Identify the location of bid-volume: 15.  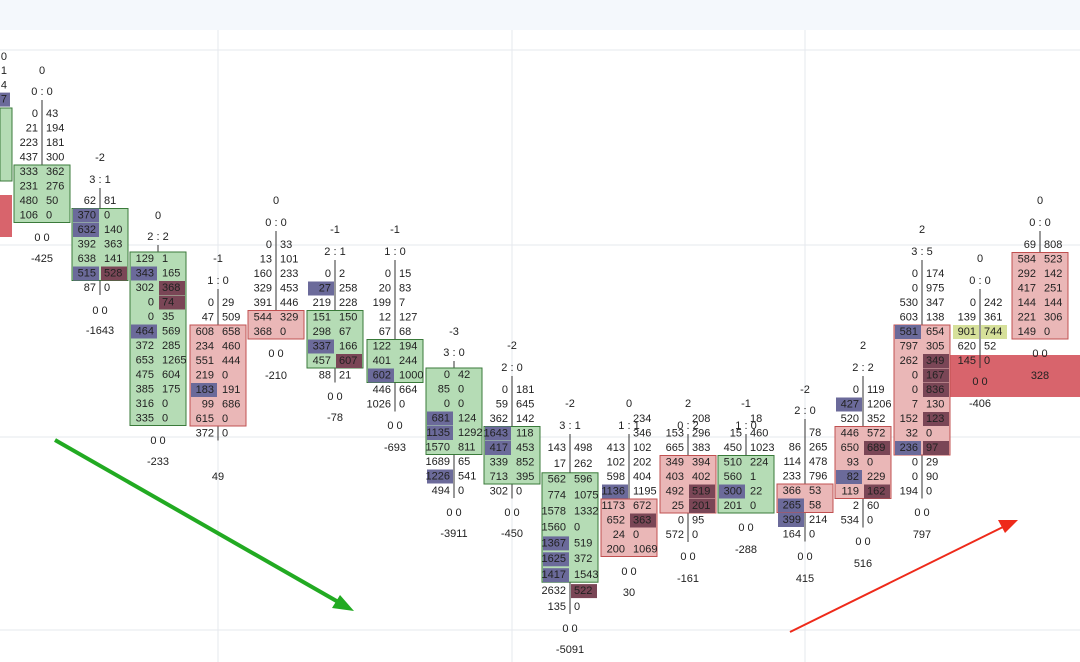
(736, 433).